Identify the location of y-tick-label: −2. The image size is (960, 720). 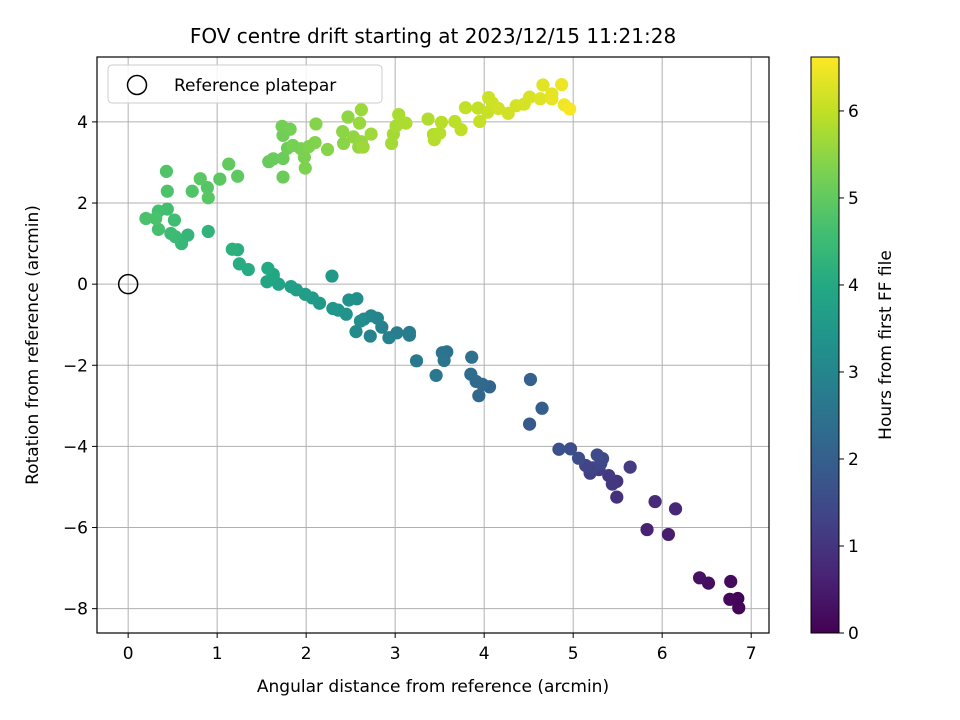
(75, 366).